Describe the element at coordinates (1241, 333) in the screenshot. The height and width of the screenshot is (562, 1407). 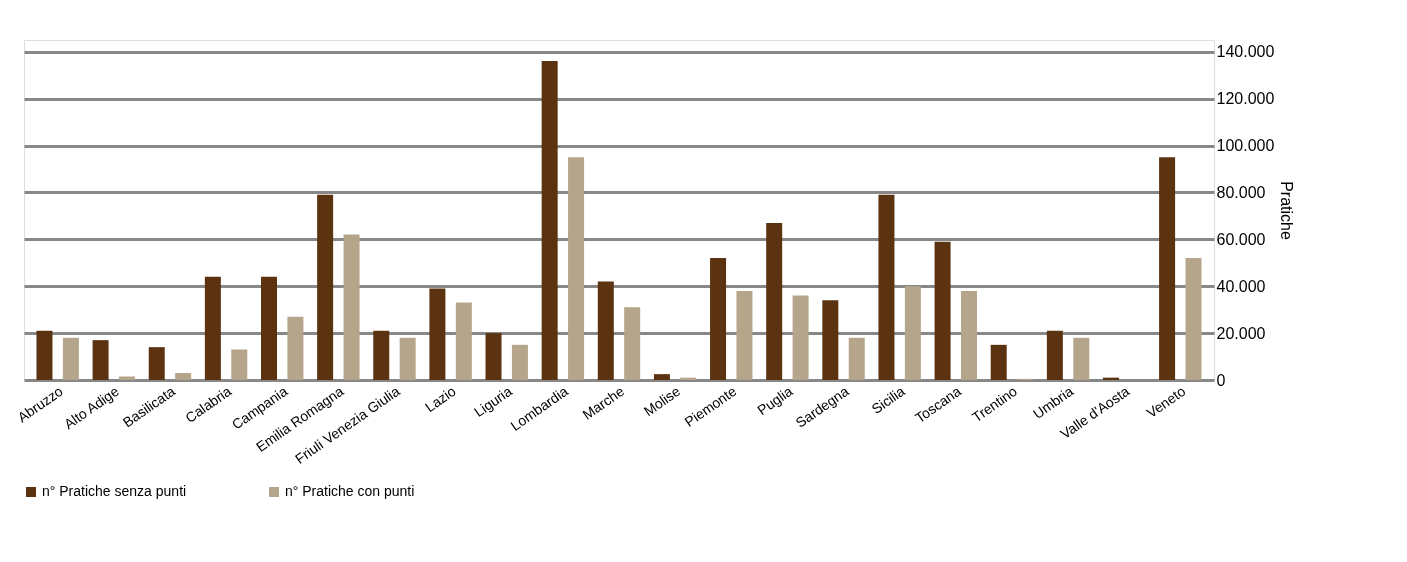
I see `y-tick-label: 20.000` at that location.